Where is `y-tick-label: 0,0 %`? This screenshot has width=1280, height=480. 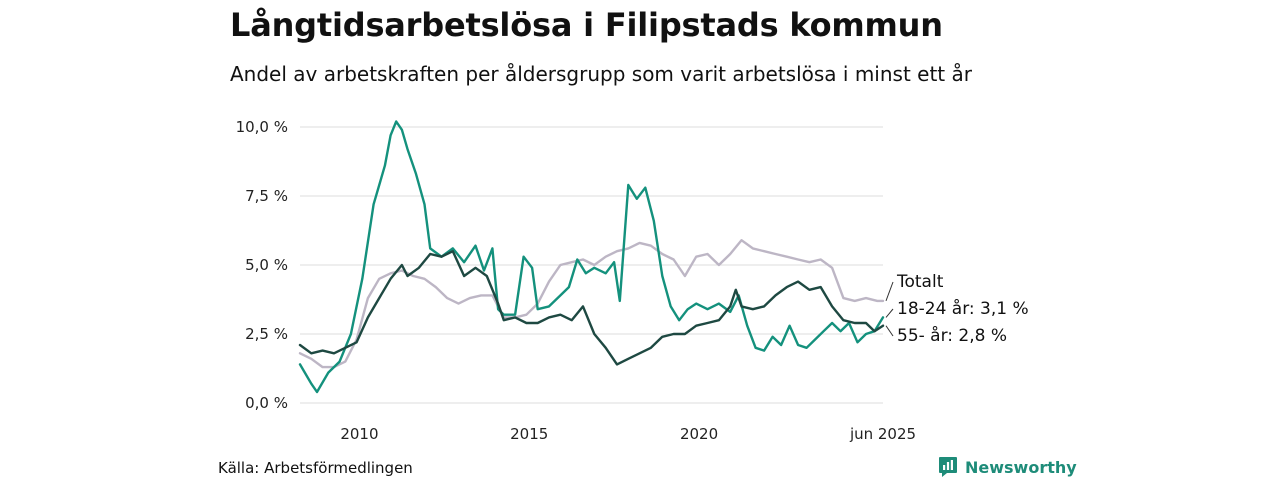
y-tick-label: 0,0 % is located at coordinates (266, 403).